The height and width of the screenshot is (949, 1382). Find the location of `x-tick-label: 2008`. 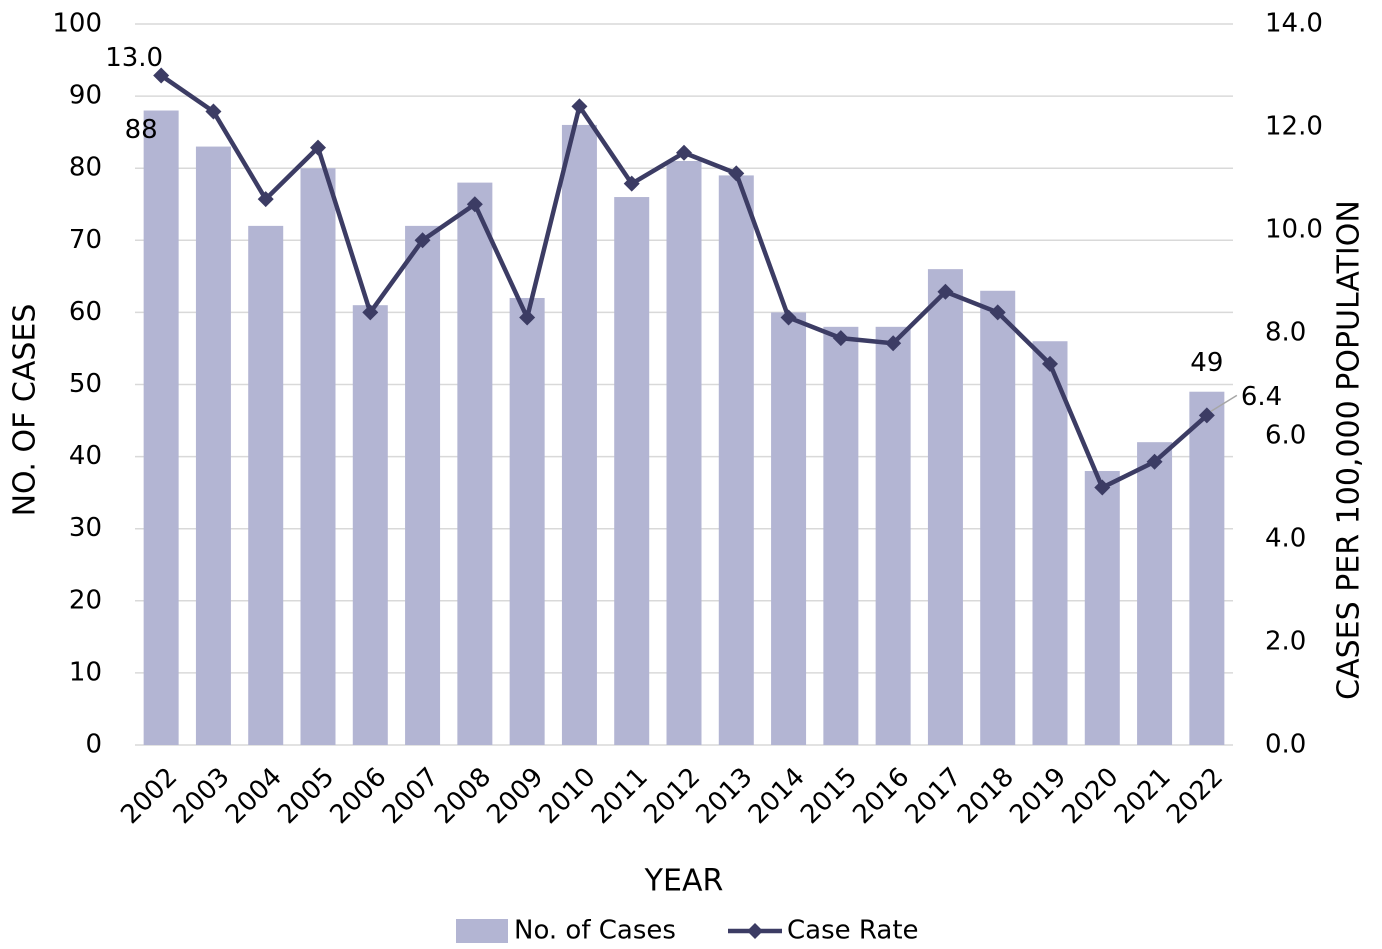

x-tick-label: 2008 is located at coordinates (463, 796).